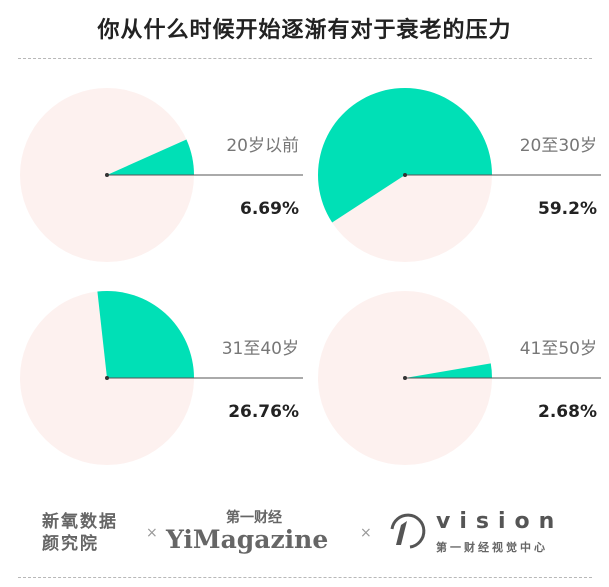 The height and width of the screenshot is (587, 609). Describe the element at coordinates (260, 349) in the screenshot. I see `category-label: 31至40岁` at that location.